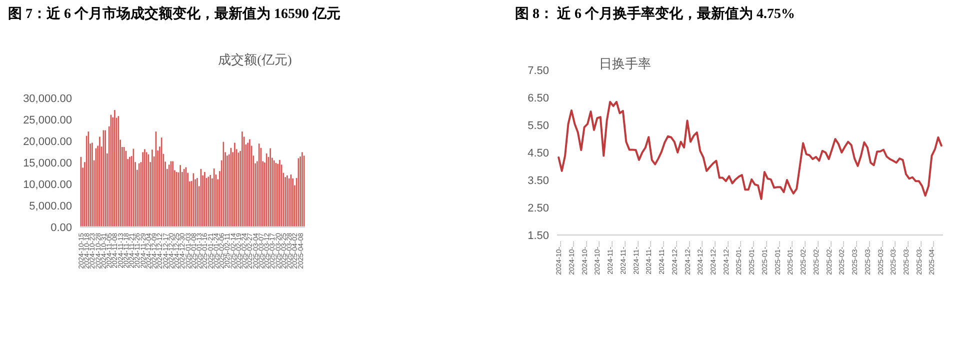 Image resolution: width=969 pixels, height=346 pixels. Describe the element at coordinates (47, 120) in the screenshot. I see `y-tick-label: 25,000.00` at that location.